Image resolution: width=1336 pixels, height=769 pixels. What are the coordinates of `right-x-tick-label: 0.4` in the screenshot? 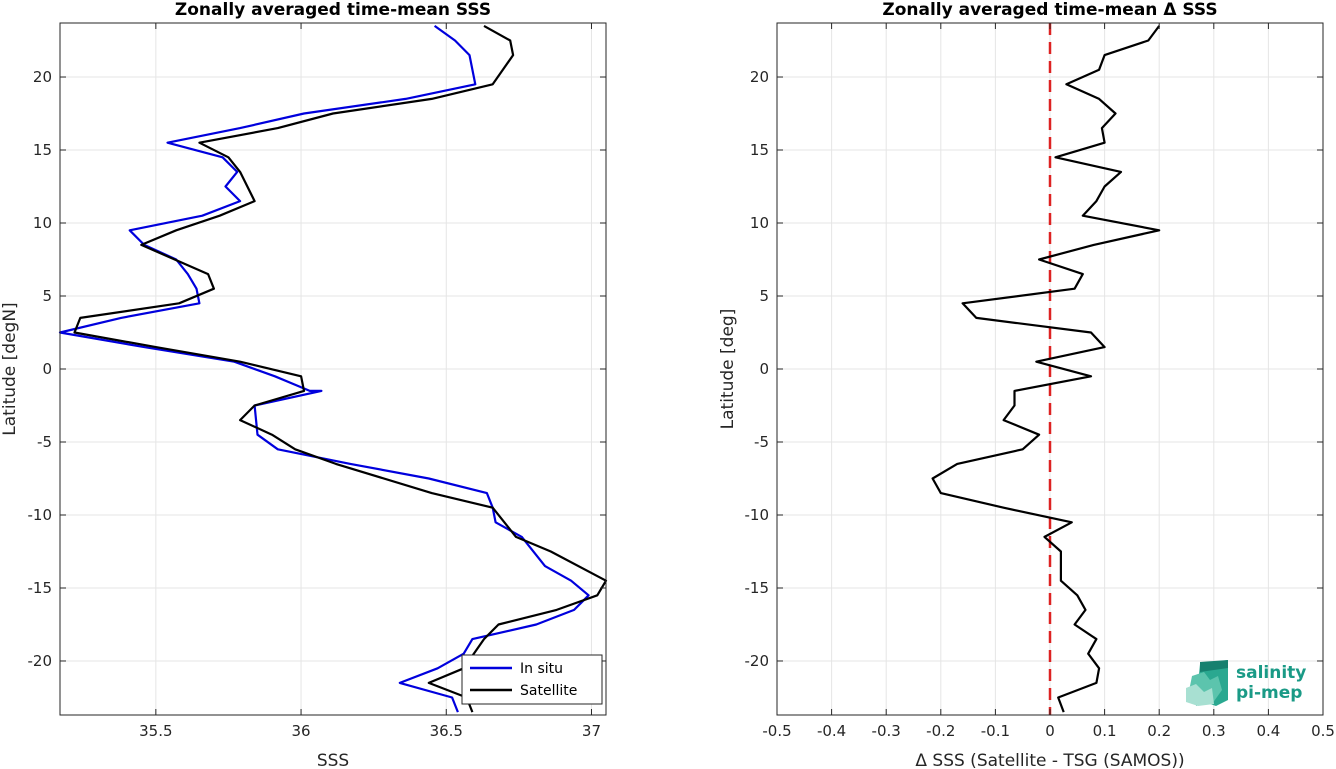 It's located at (1268, 731).